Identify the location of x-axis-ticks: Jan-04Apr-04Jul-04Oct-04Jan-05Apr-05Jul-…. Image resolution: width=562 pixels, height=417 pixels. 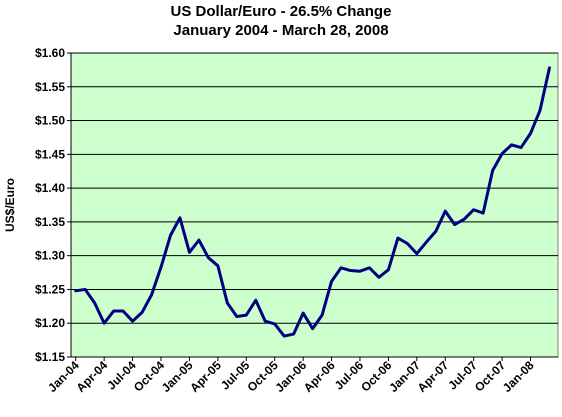
(291, 376).